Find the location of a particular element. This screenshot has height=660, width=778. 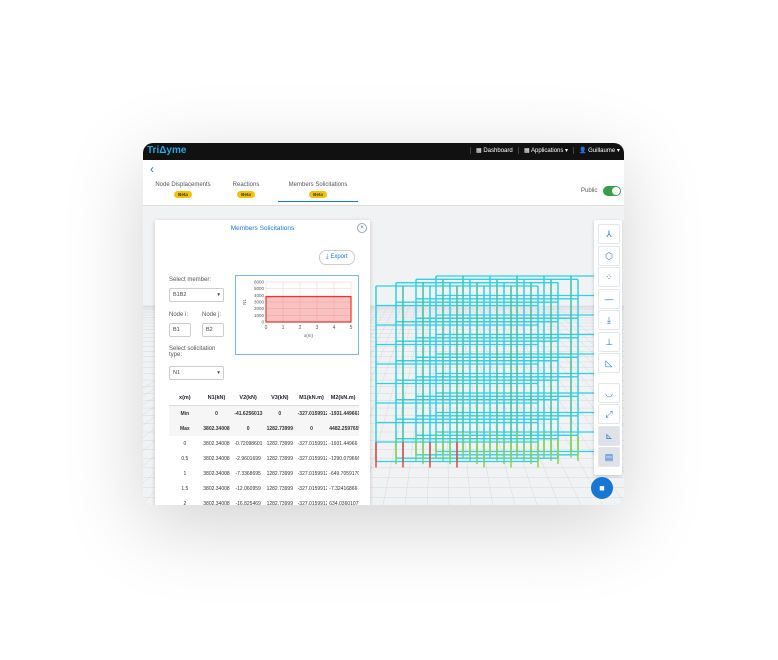

table-cell: 0.5 is located at coordinates (185, 458).